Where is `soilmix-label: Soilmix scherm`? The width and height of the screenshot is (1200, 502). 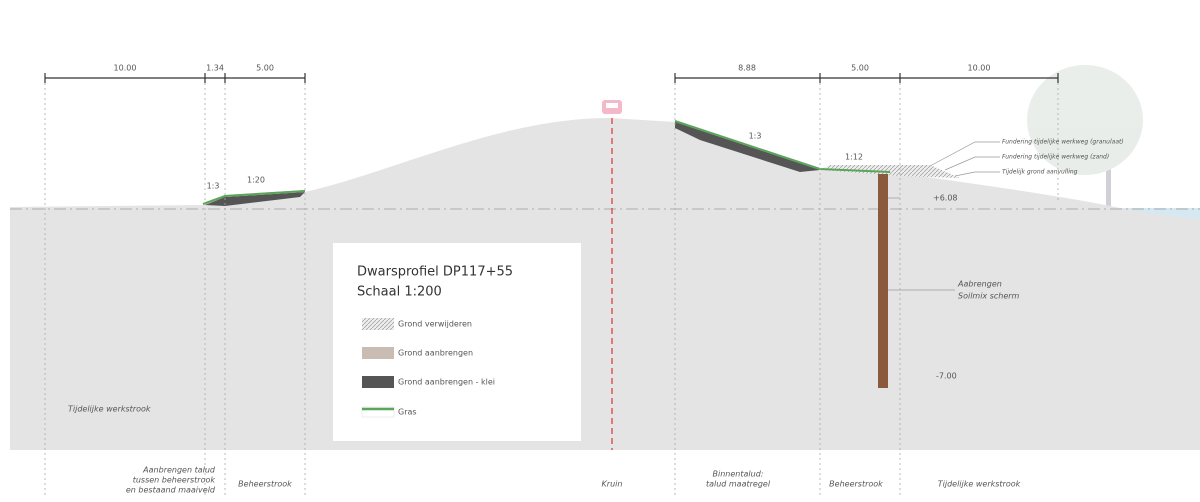 soilmix-label: Soilmix scherm is located at coordinates (989, 296).